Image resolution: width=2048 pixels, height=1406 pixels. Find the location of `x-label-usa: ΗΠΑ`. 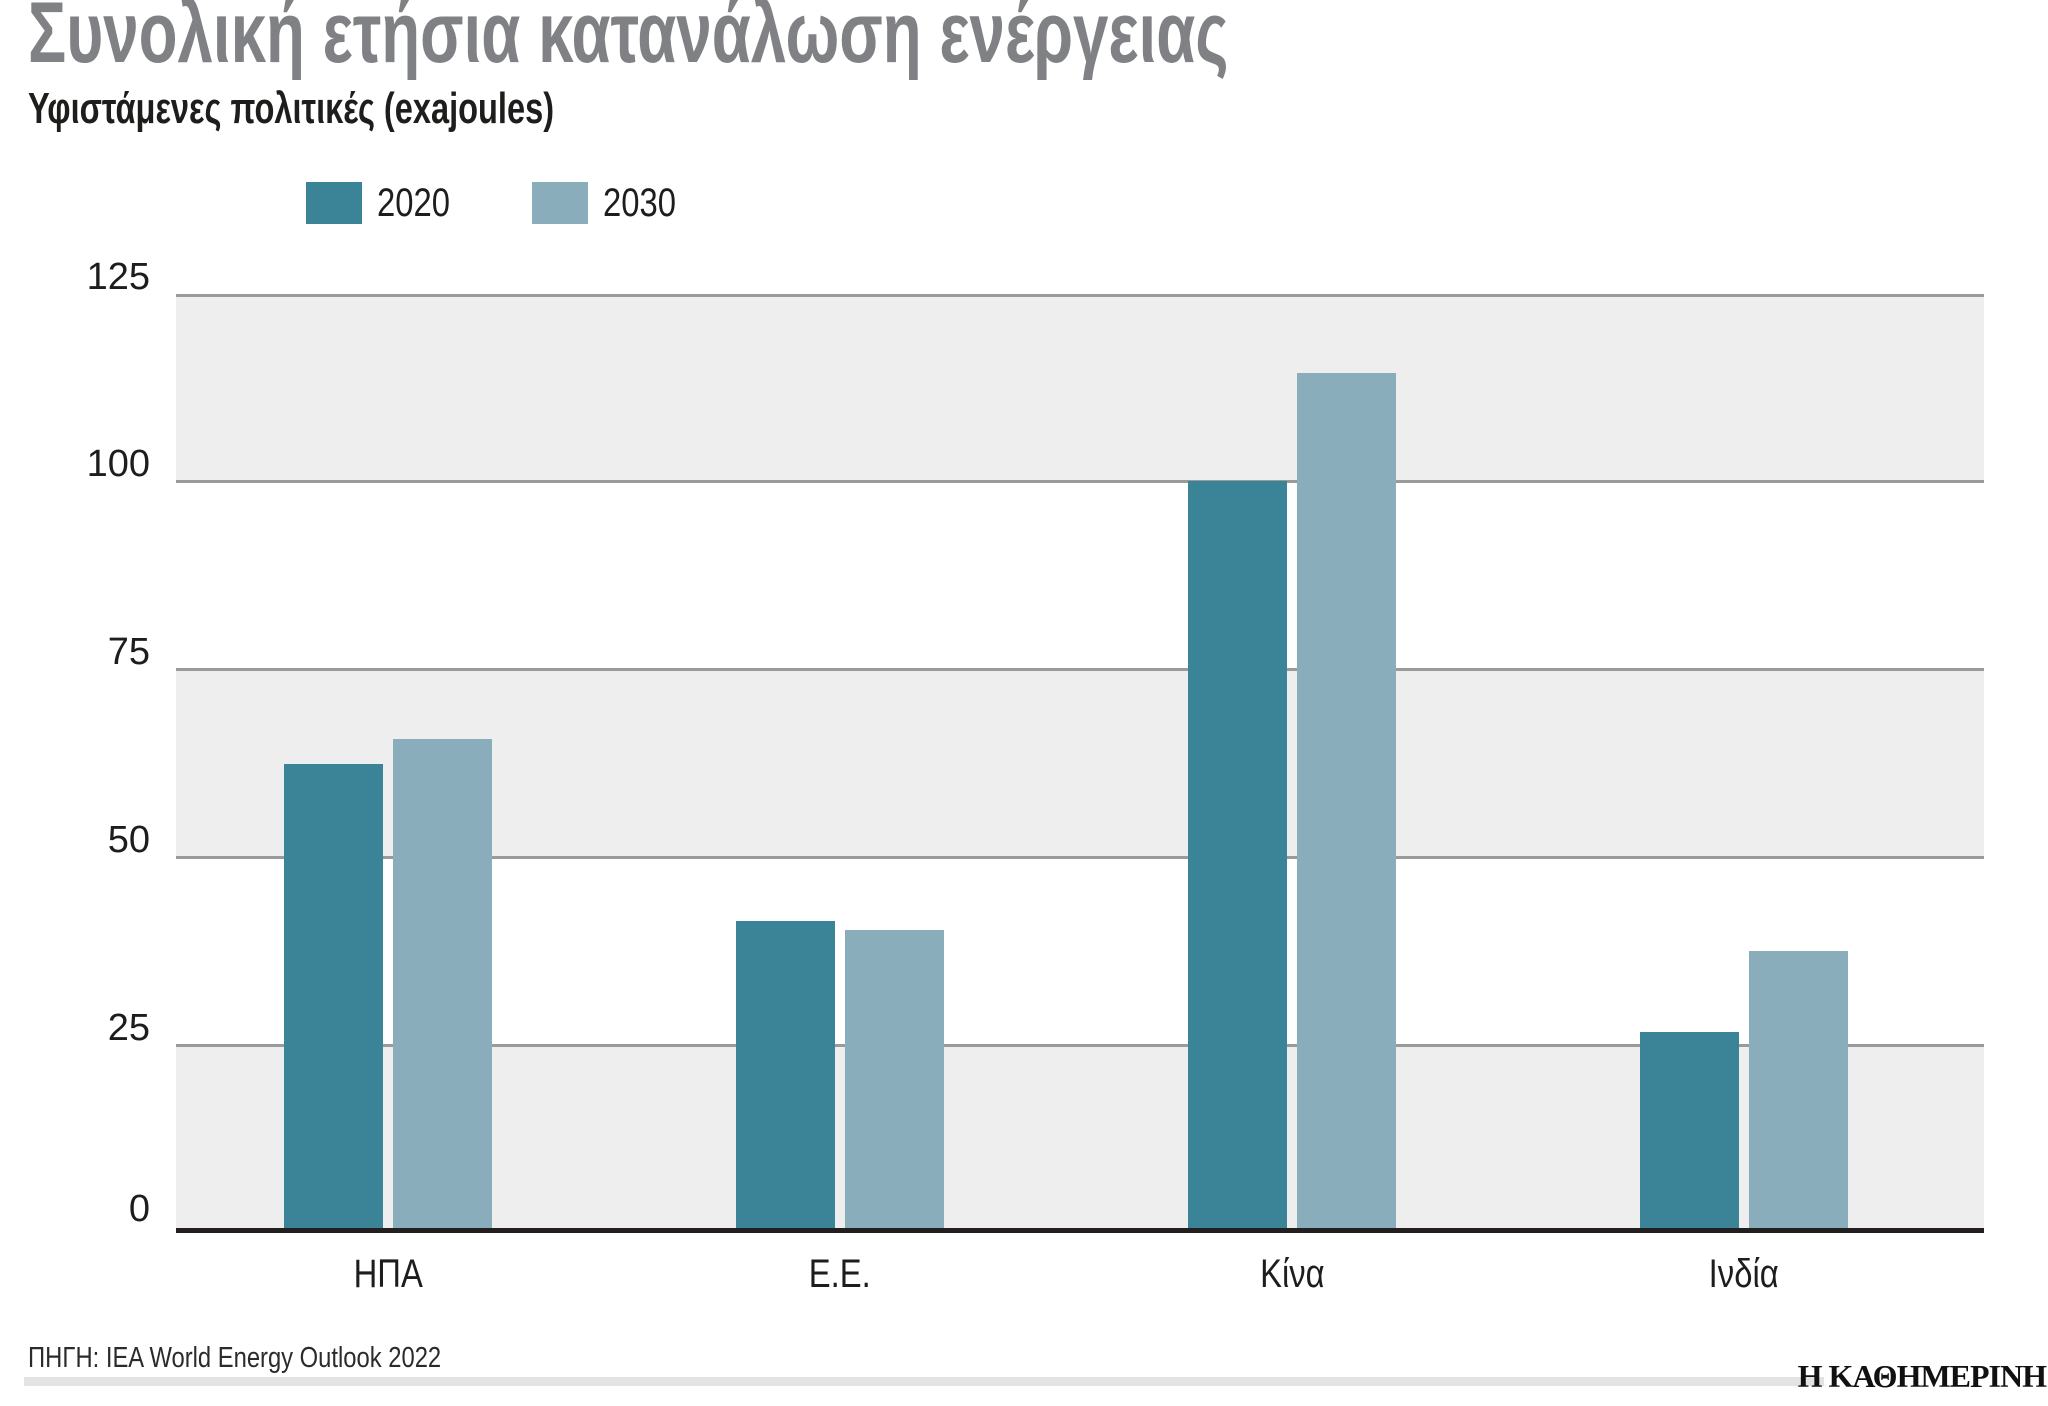

x-label-usa: ΗΠΑ is located at coordinates (388, 1274).